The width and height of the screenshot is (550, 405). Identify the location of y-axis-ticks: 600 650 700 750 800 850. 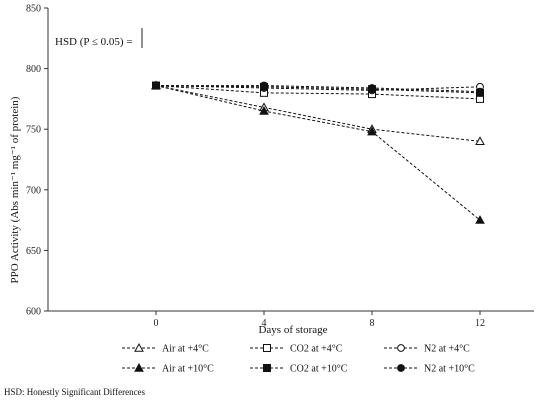
(37, 161).